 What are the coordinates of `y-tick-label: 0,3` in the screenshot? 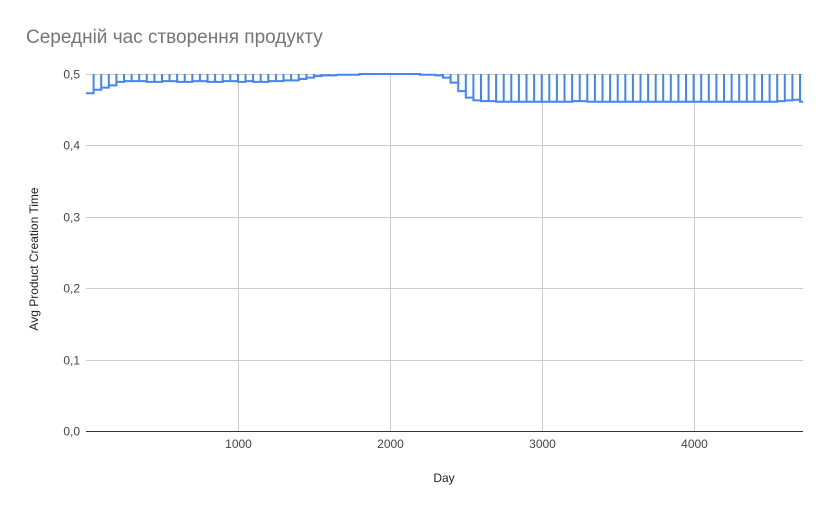 It's located at (71, 218).